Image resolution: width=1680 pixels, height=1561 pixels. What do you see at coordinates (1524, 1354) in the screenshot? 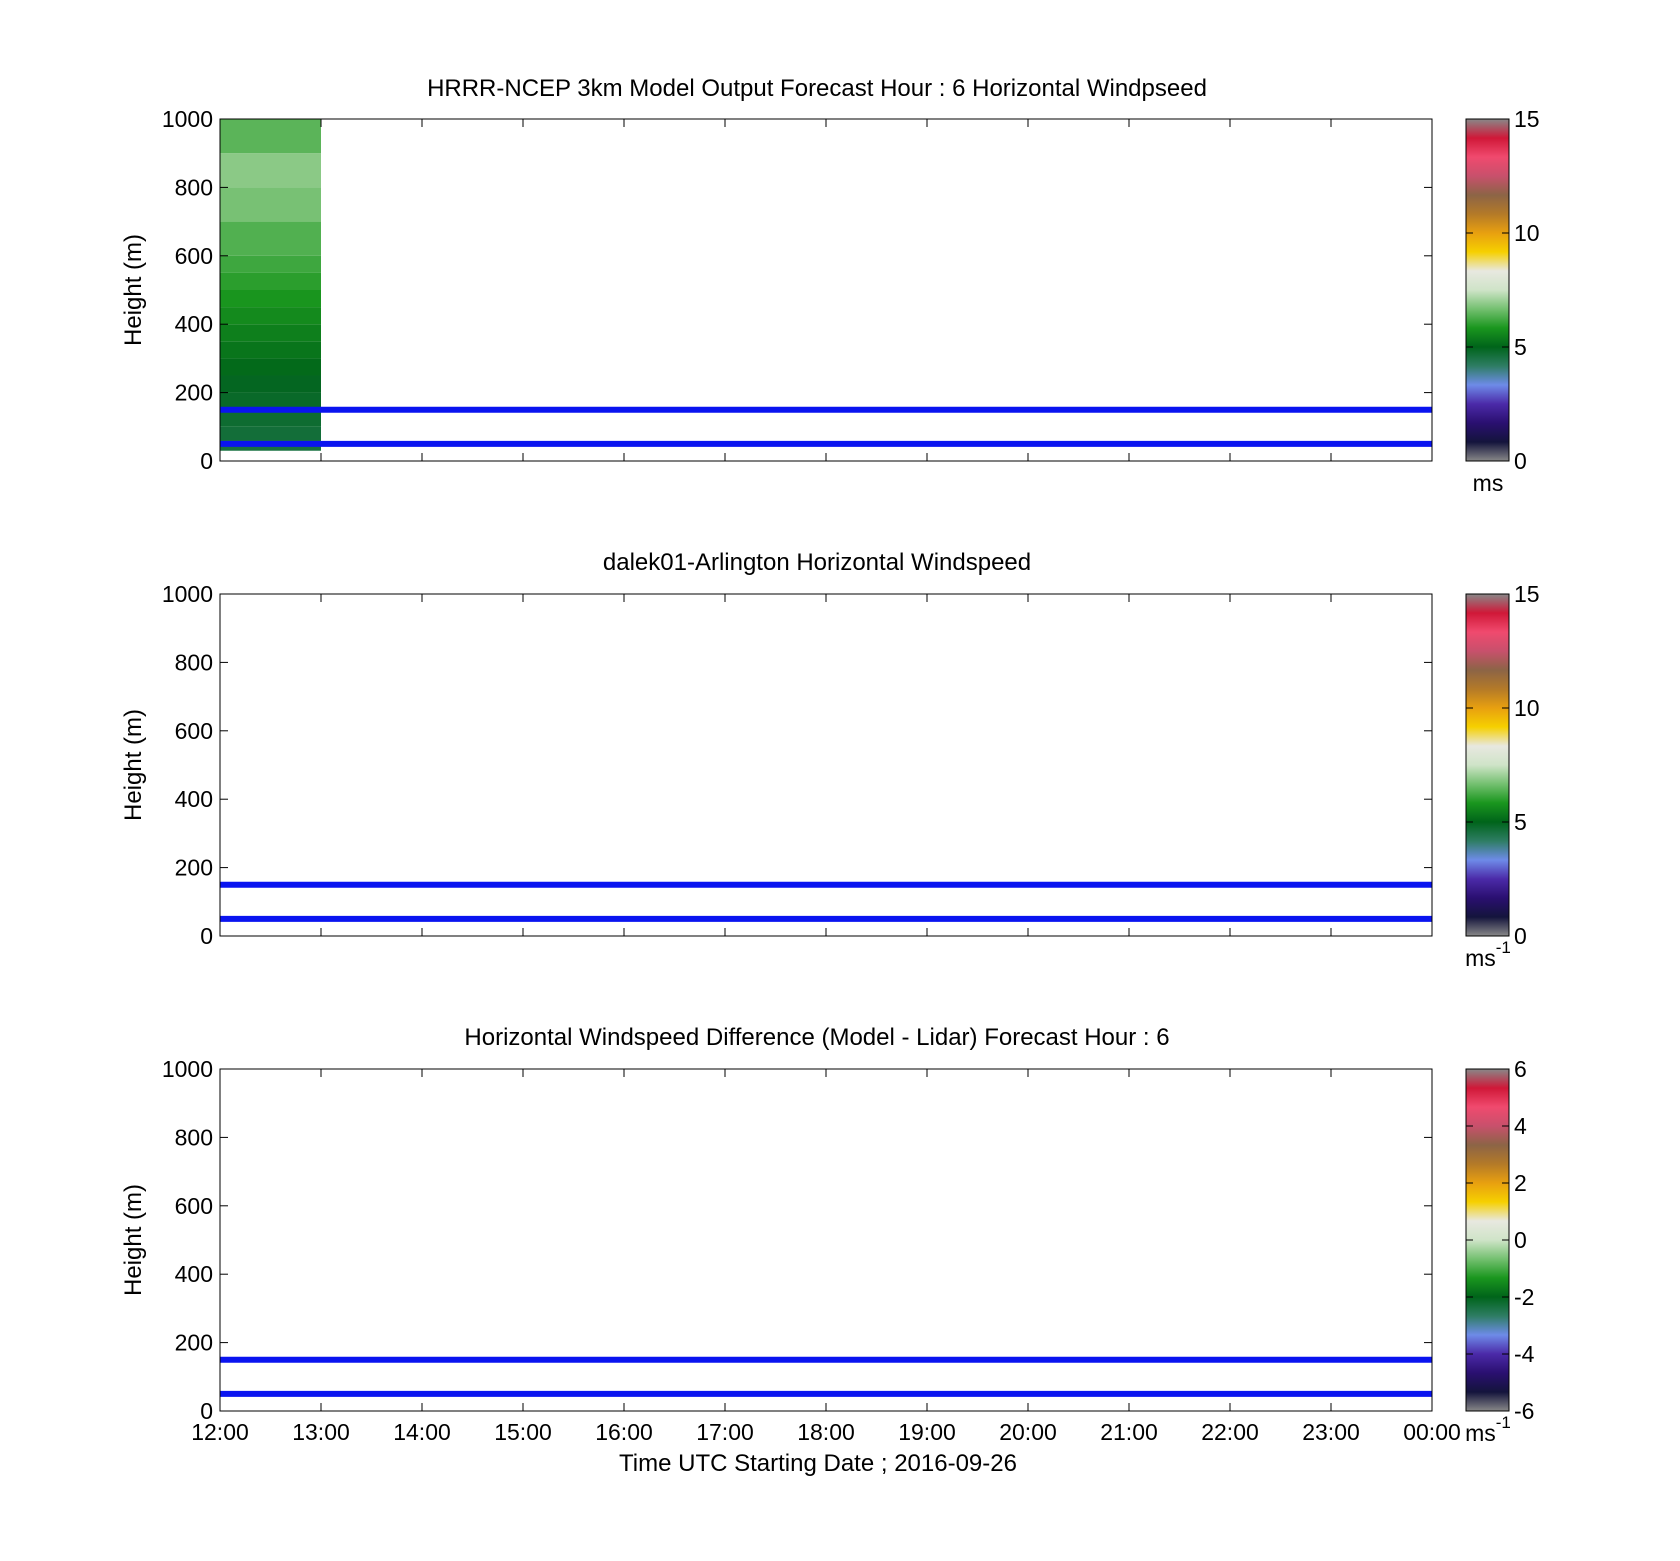
I see `colorbar-tick-label: -4` at bounding box center [1524, 1354].